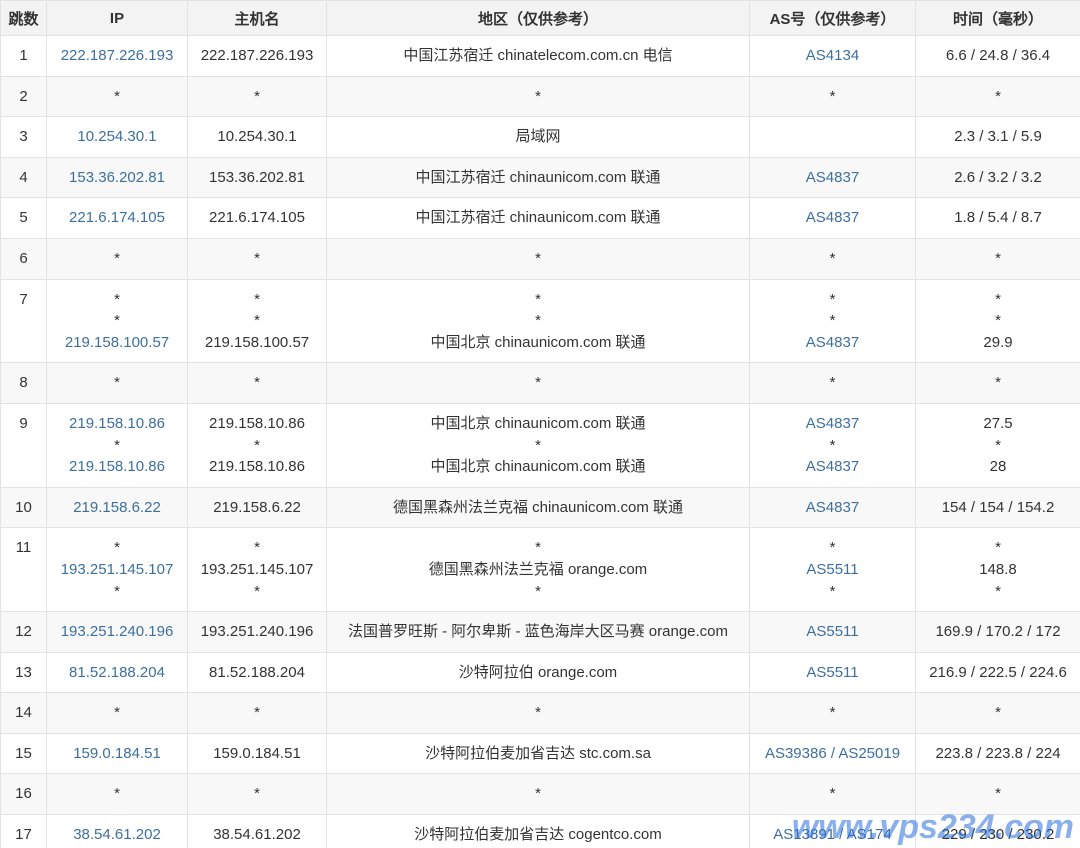 This screenshot has height=848, width=1080. I want to click on ip: 159.0.184.51, so click(117, 753).